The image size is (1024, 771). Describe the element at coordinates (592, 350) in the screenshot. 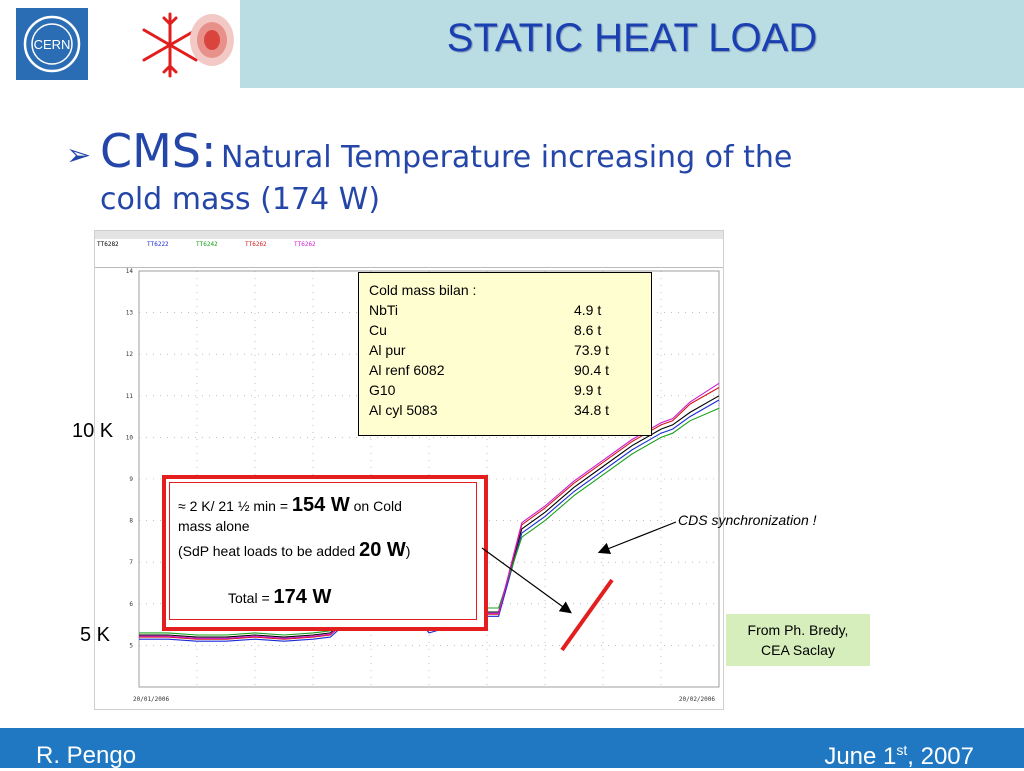

I see `bilan-weight: 73.9 t` at that location.